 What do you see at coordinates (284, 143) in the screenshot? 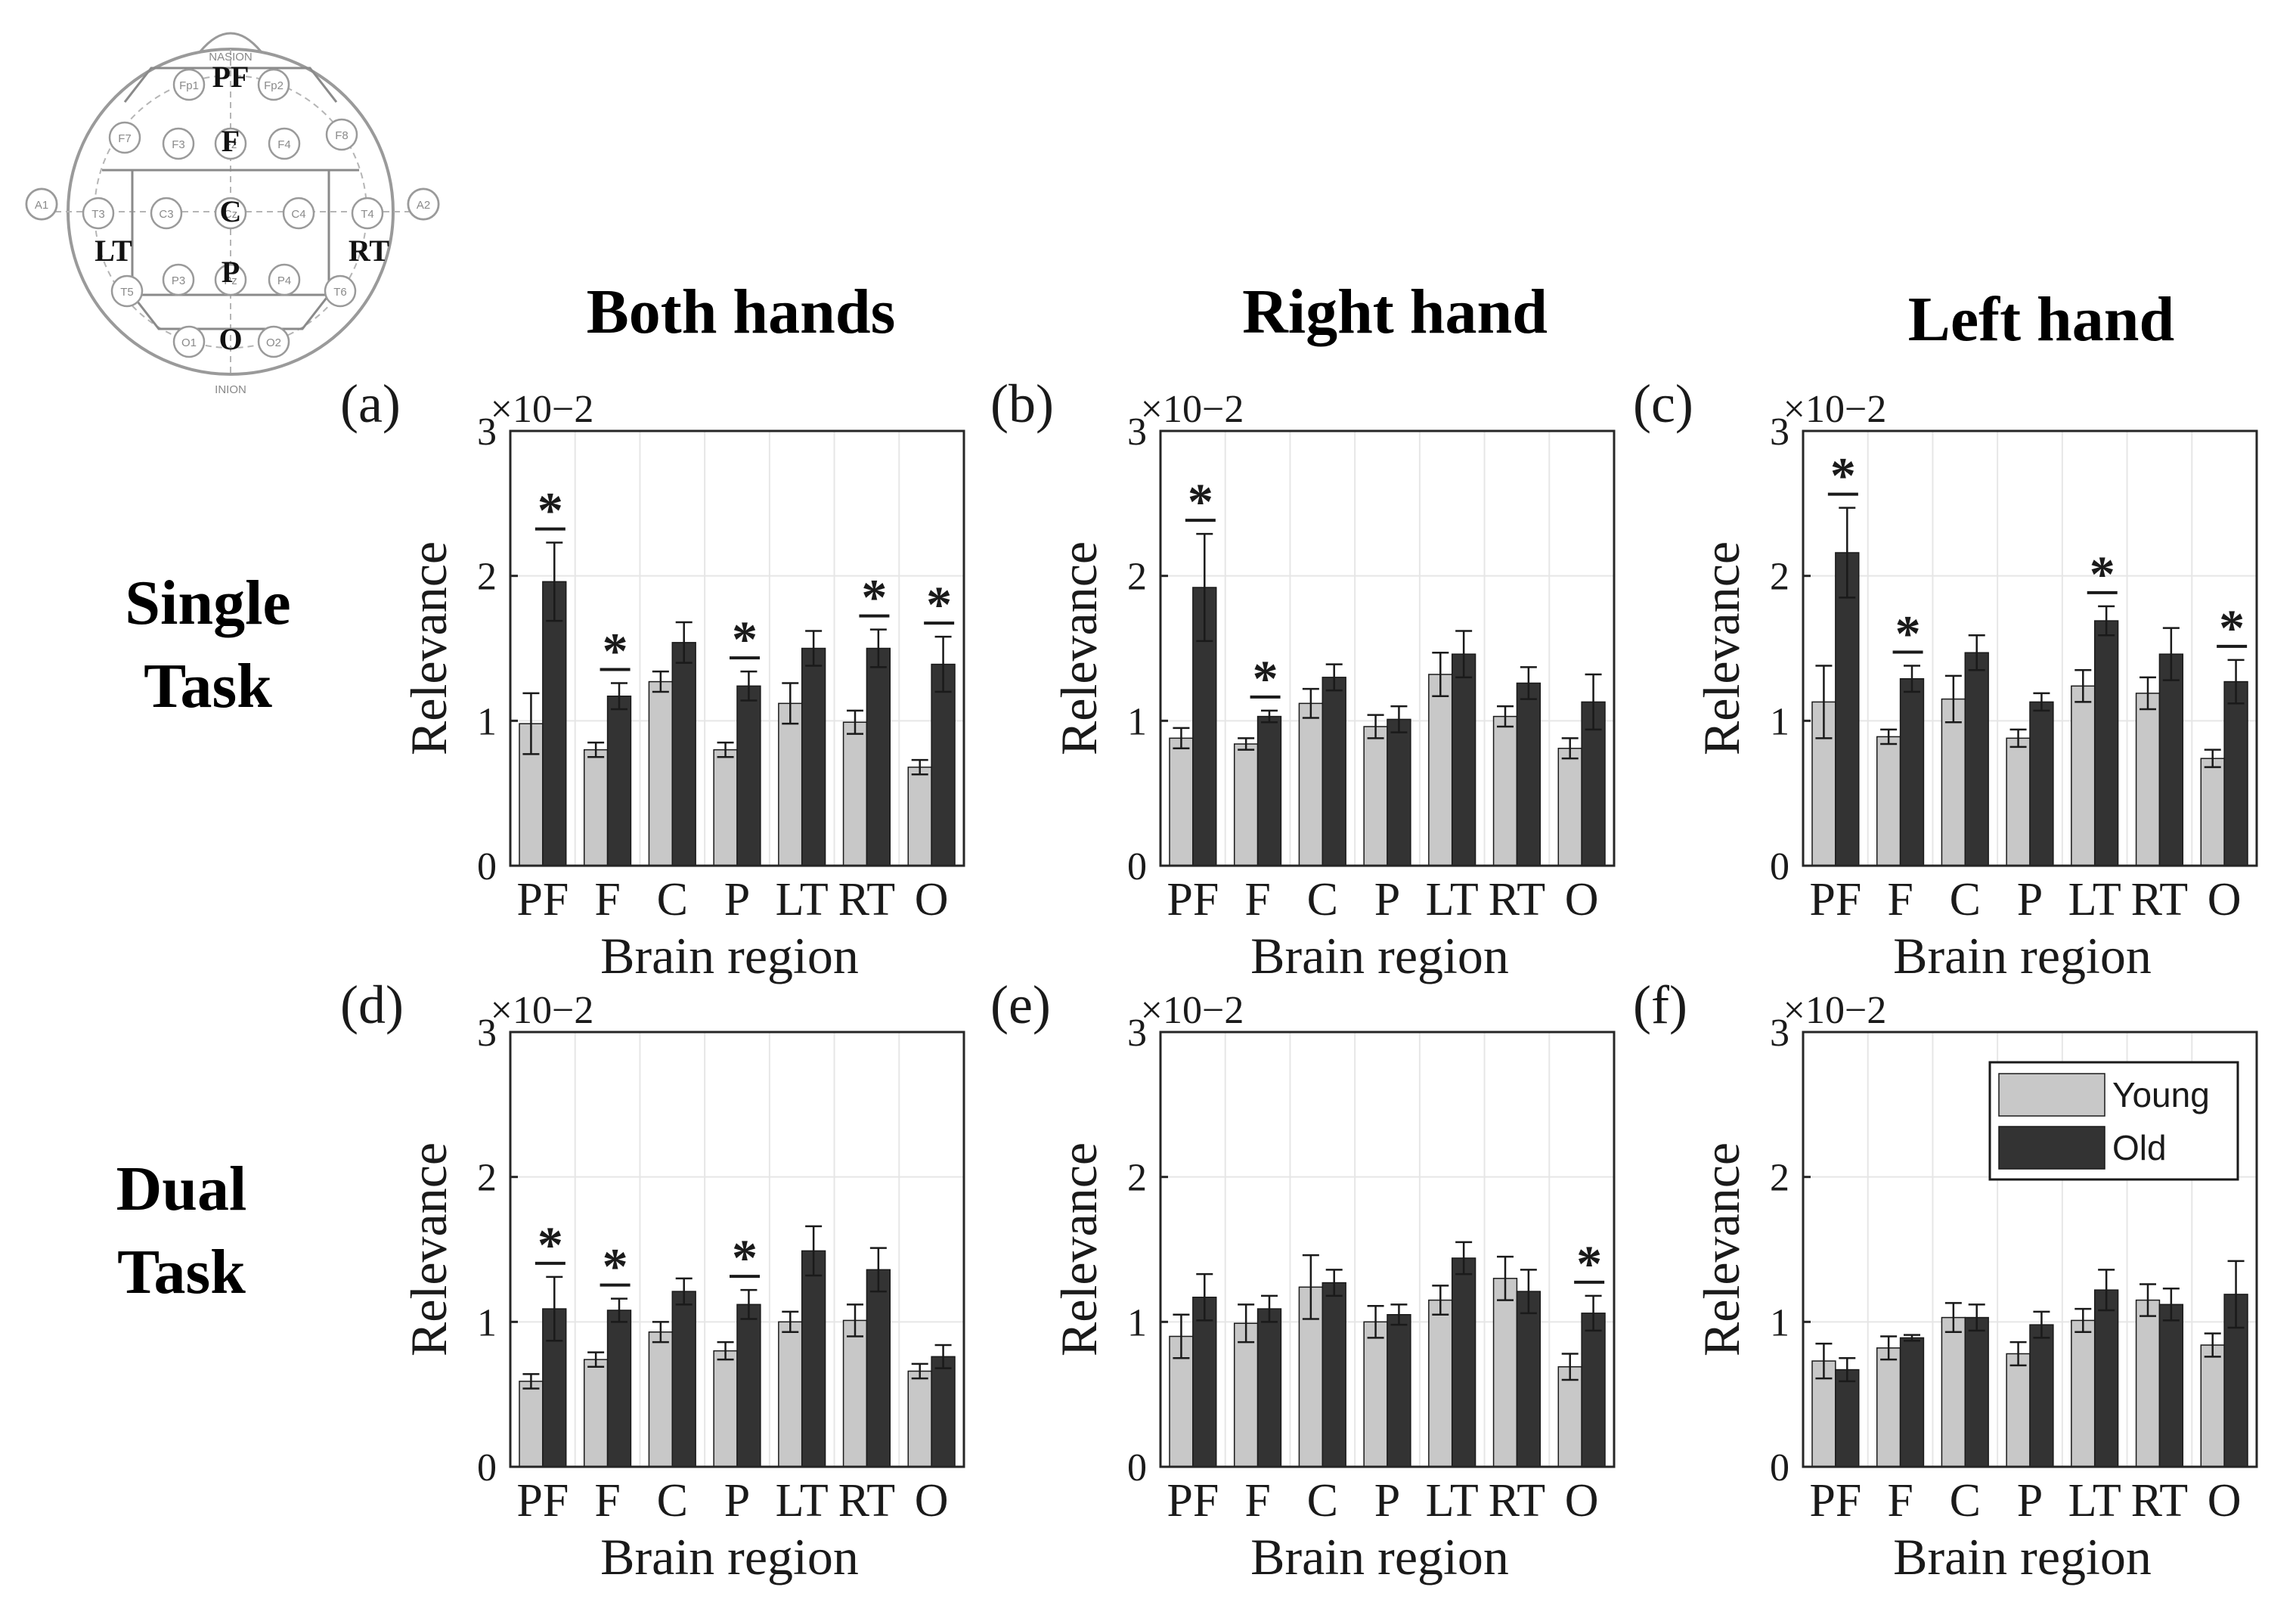
I see `electrode-f4` at bounding box center [284, 143].